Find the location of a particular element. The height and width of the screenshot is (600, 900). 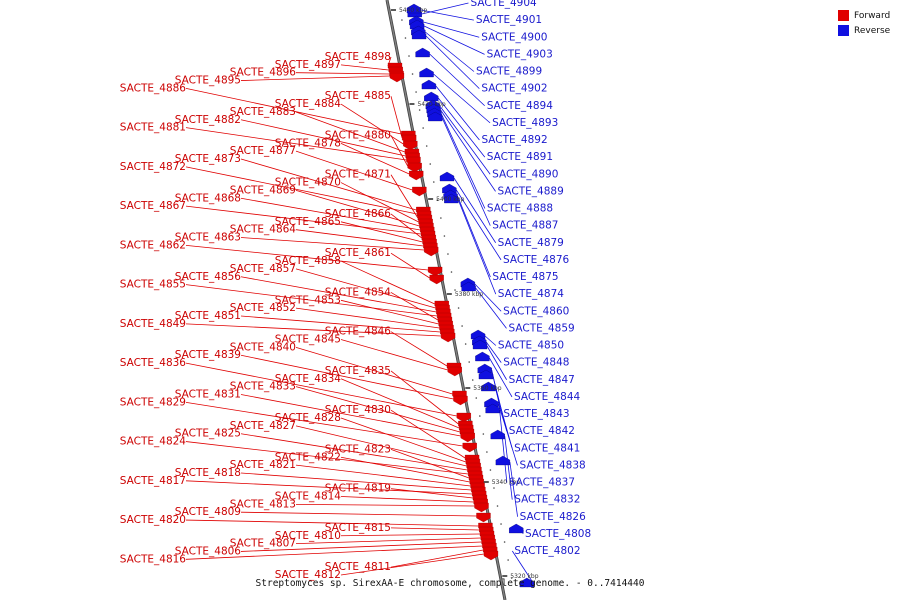

forward-gene-label: SACTE_4865 is located at coordinates (308, 222).